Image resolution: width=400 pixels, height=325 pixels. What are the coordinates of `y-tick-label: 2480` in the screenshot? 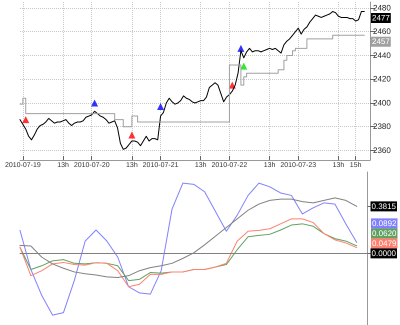 It's located at (382, 7).